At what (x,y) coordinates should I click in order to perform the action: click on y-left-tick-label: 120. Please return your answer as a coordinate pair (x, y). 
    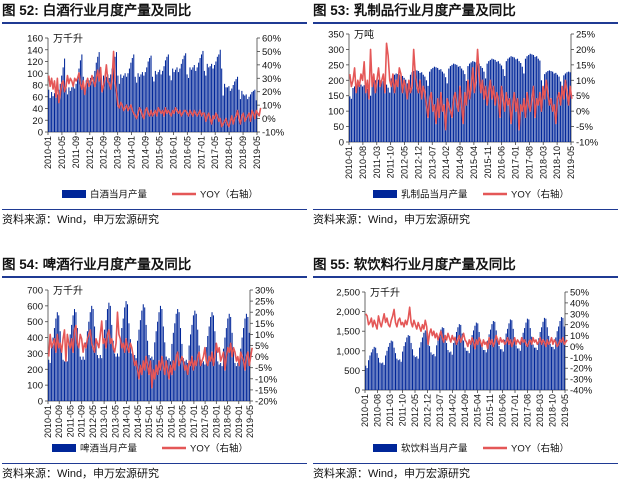
    Looking at the image, I should click on (35, 62).